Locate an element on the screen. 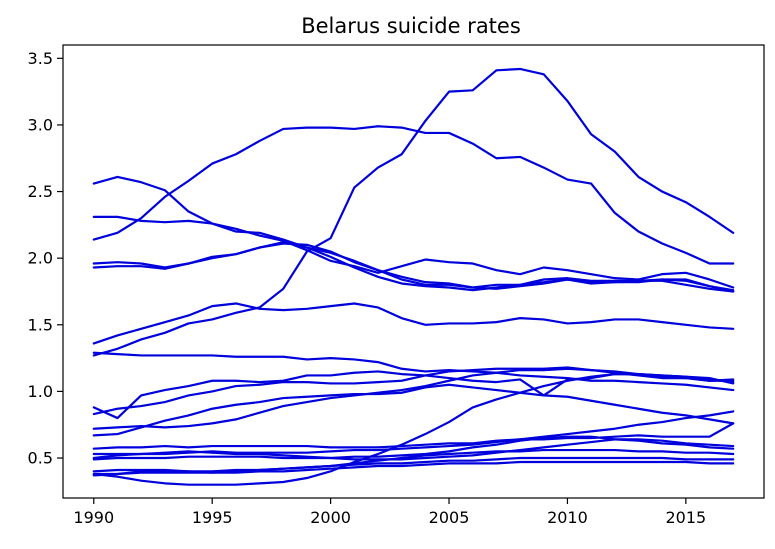 The width and height of the screenshot is (775, 549). y-tick-label: 1.0 is located at coordinates (40, 391).